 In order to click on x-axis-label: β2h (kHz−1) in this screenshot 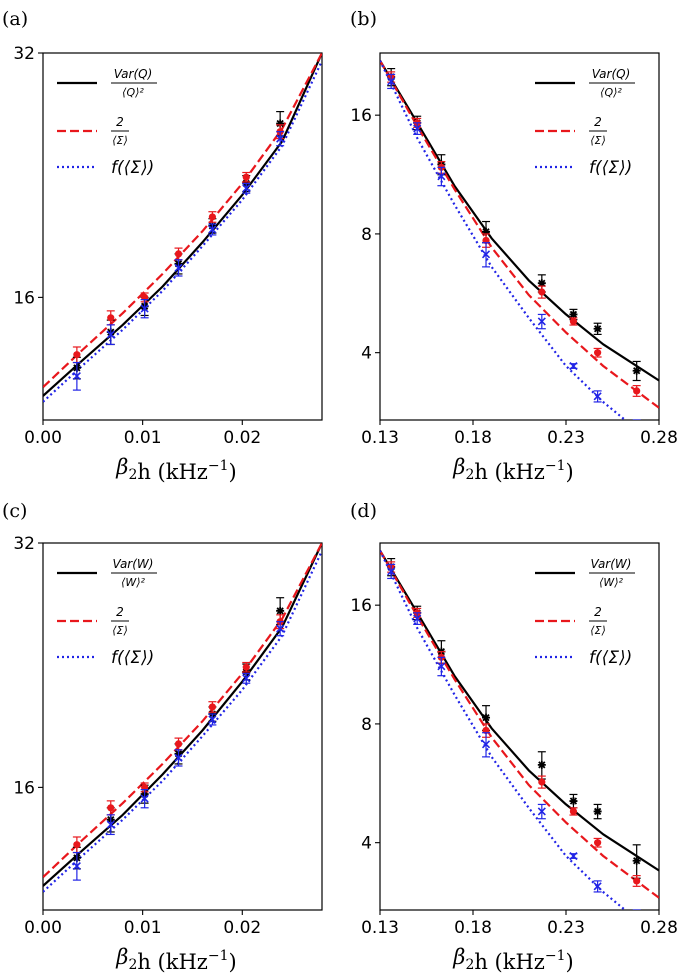, I will do `click(512, 959)`.